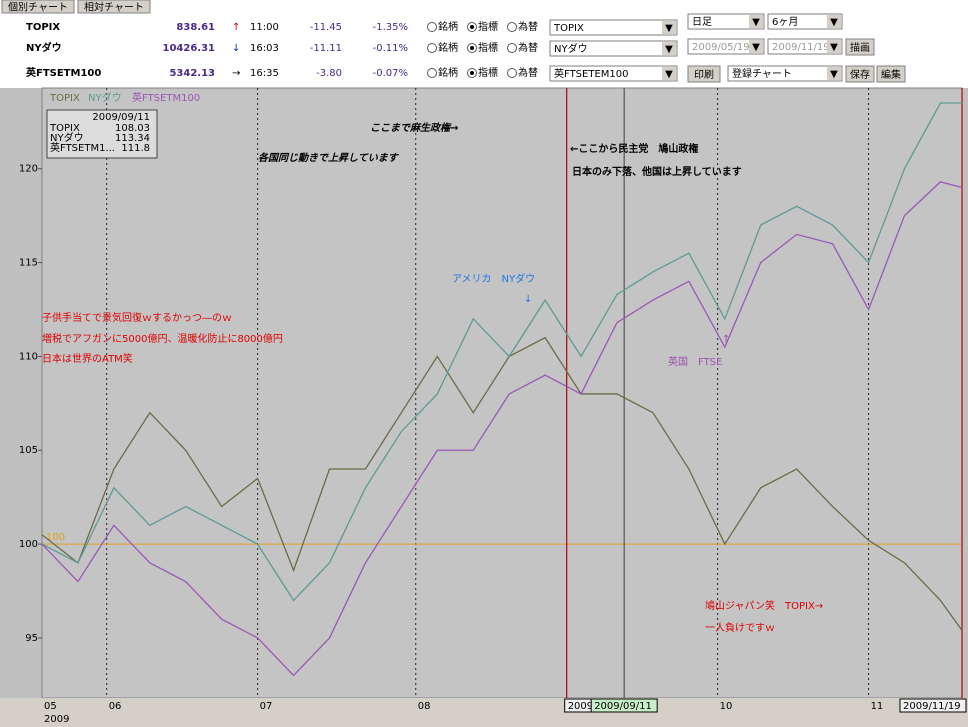 The height and width of the screenshot is (727, 968). What do you see at coordinates (721, 47) in the screenshot?
I see `from-select-value: 2009/05/19` at bounding box center [721, 47].